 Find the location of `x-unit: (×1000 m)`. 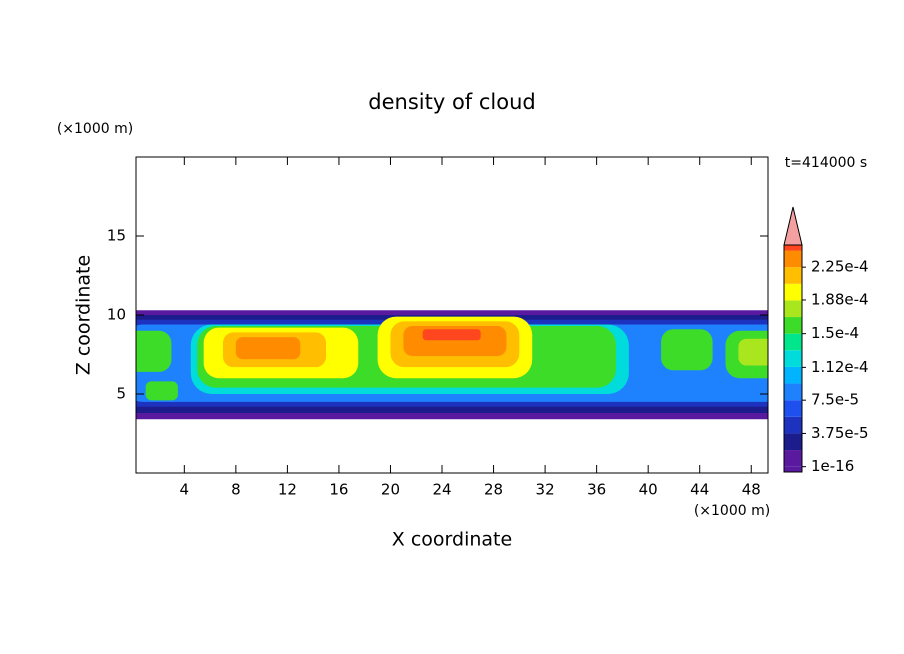

x-unit: (×1000 m) is located at coordinates (732, 511).